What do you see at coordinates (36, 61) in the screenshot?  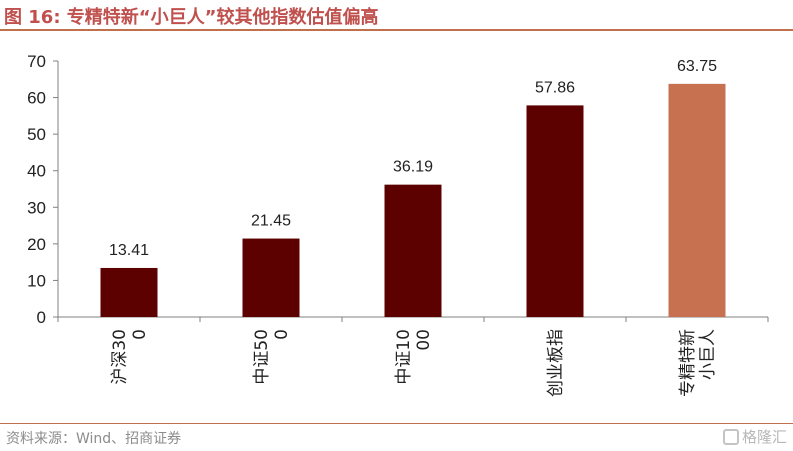 I see `y-tick-label: 70` at bounding box center [36, 61].